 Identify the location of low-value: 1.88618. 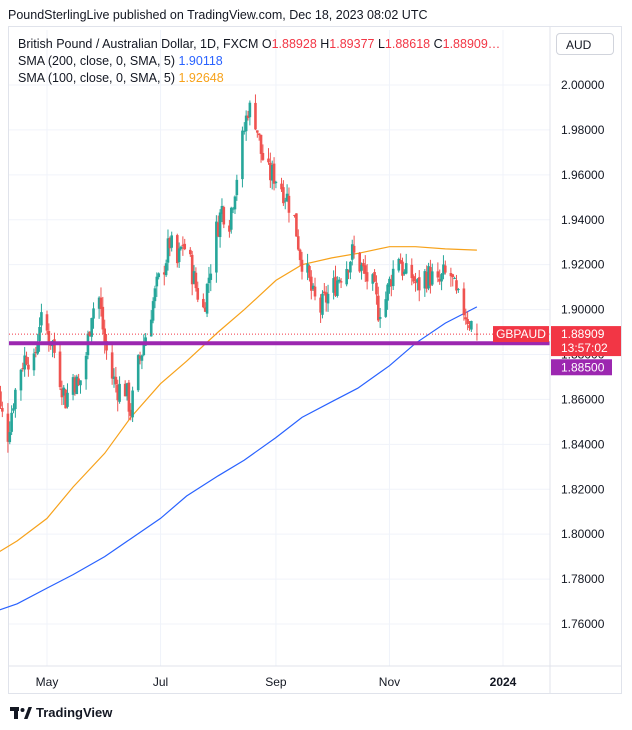
(407, 44).